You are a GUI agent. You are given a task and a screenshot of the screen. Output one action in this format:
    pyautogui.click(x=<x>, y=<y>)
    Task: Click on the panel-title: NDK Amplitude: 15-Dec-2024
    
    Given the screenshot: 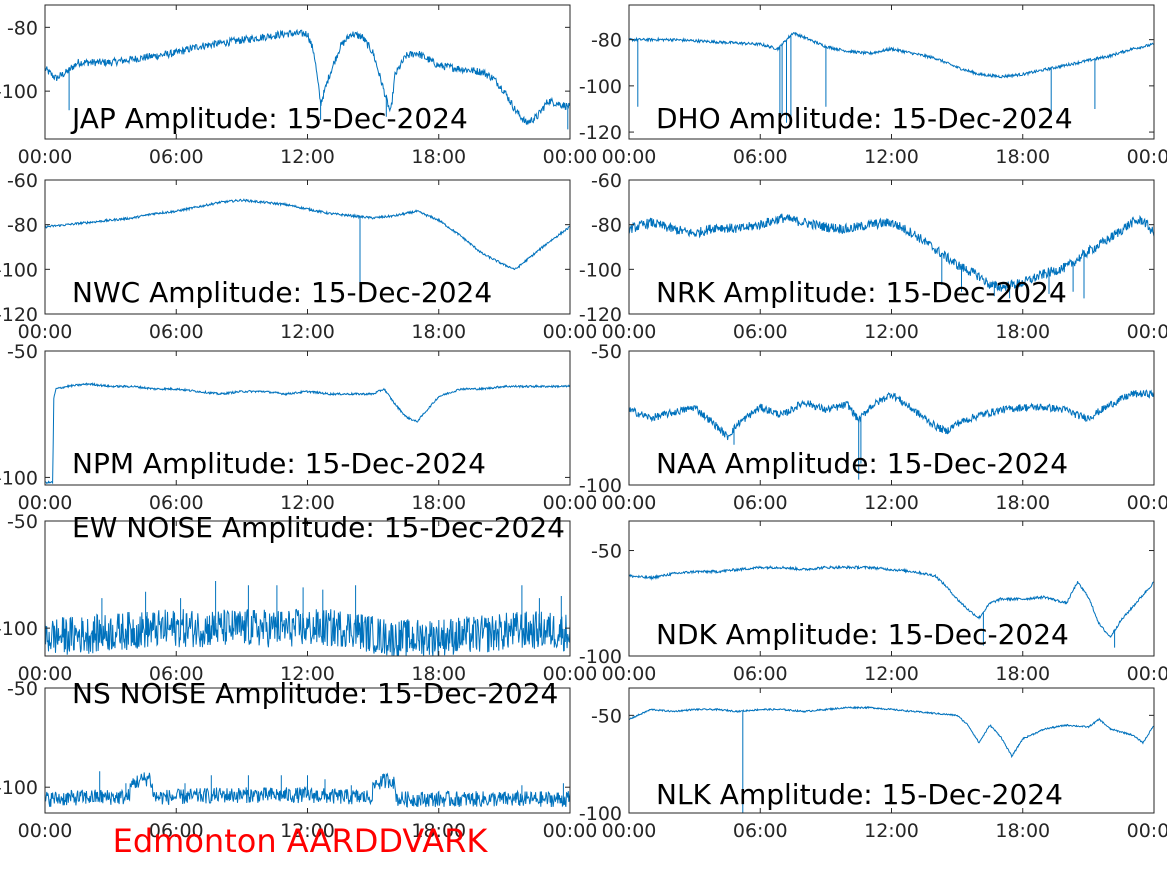 What is the action you would take?
    pyautogui.click(x=862, y=634)
    